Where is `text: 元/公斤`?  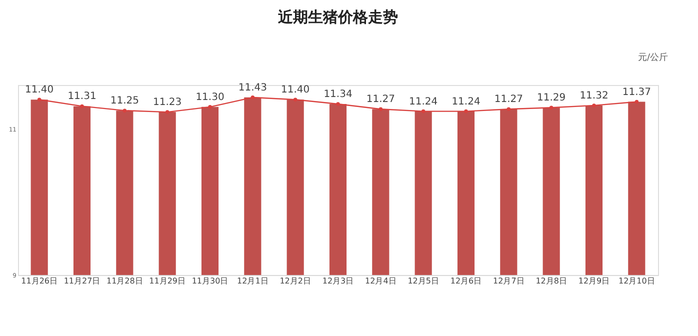
text: 元/公斤 is located at coordinates (653, 57).